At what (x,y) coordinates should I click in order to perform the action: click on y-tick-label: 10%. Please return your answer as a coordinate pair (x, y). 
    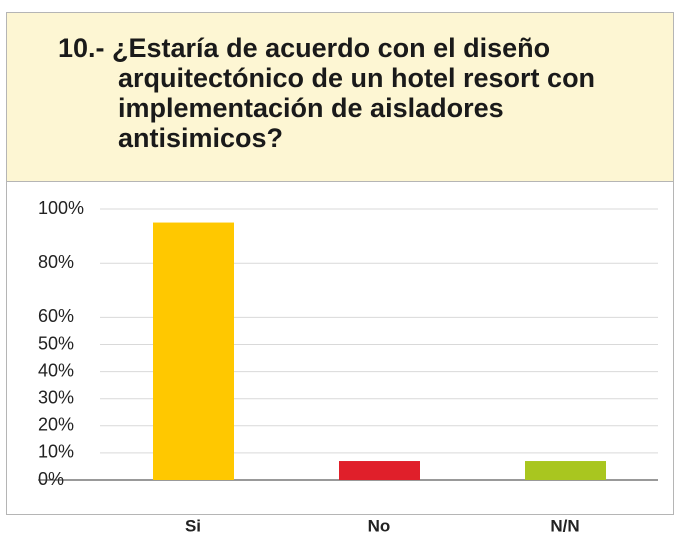
    Looking at the image, I should click on (56, 452).